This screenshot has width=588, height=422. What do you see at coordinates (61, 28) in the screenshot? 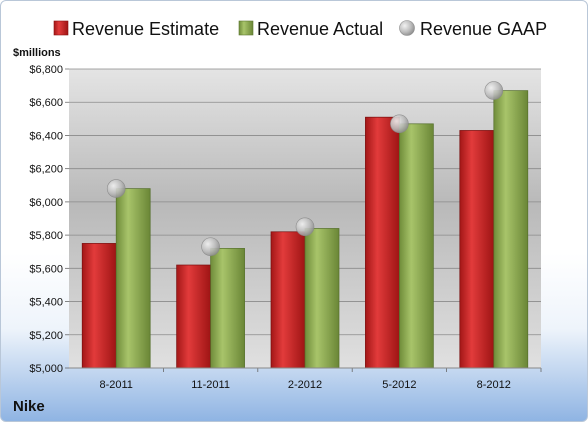
I see `legend-swatch-revenue-estimate` at bounding box center [61, 28].